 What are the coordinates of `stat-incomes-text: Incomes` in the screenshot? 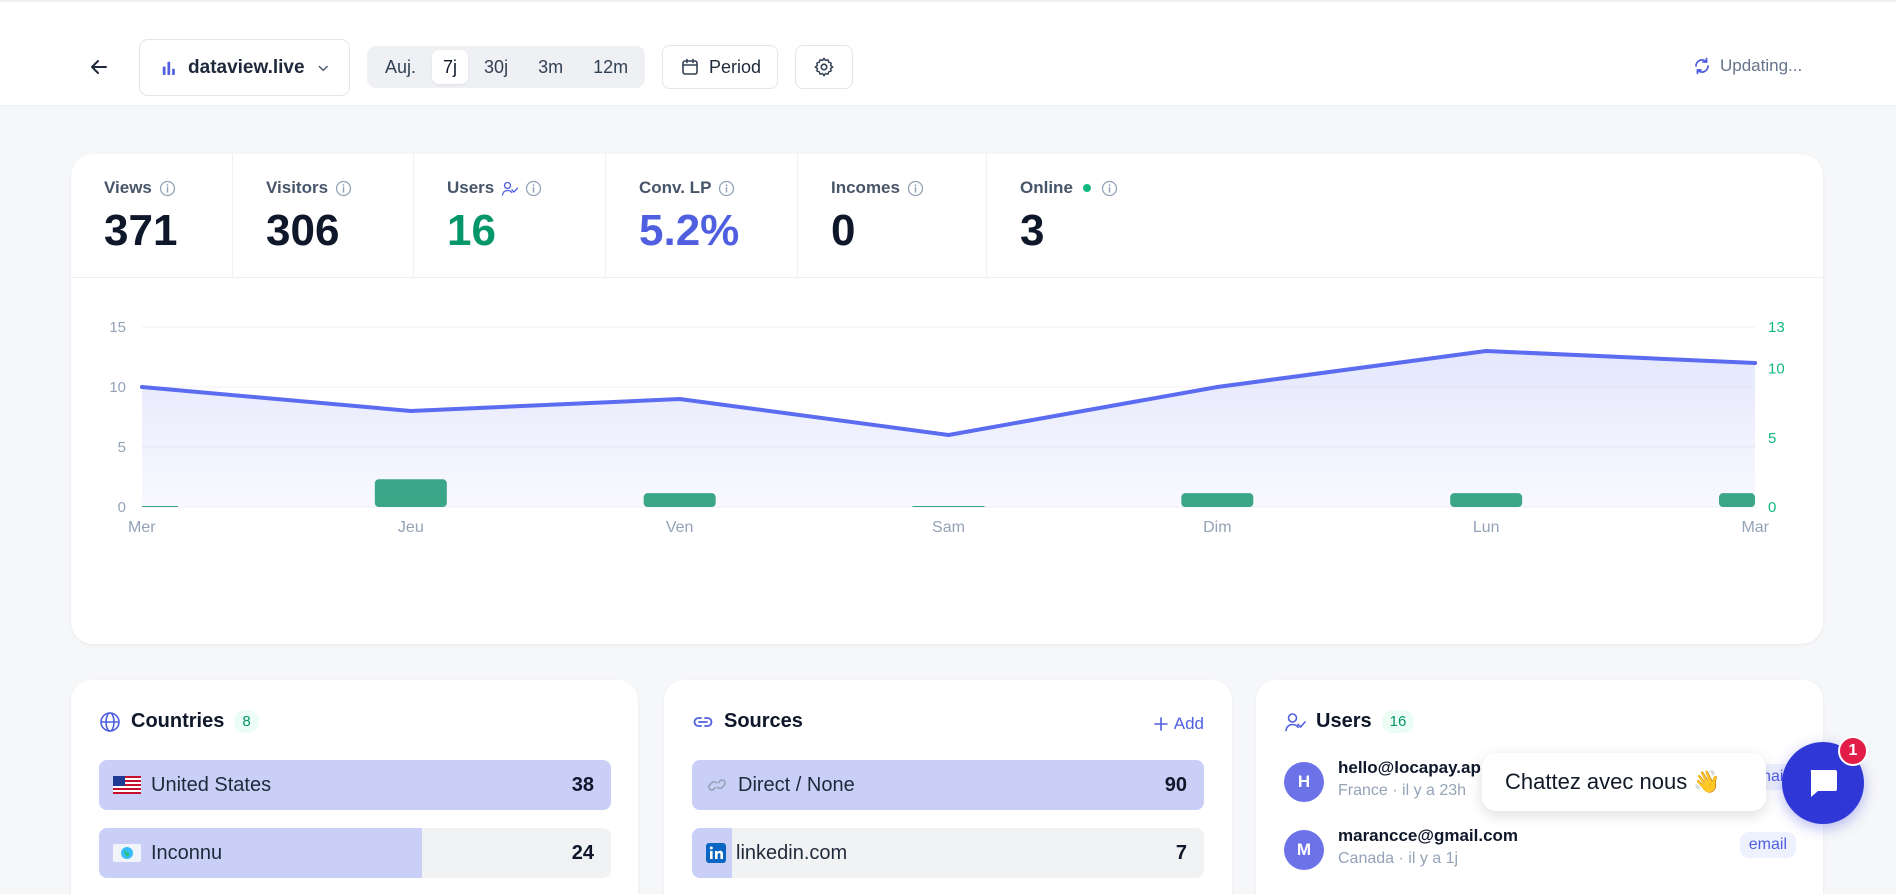 It's located at (865, 187).